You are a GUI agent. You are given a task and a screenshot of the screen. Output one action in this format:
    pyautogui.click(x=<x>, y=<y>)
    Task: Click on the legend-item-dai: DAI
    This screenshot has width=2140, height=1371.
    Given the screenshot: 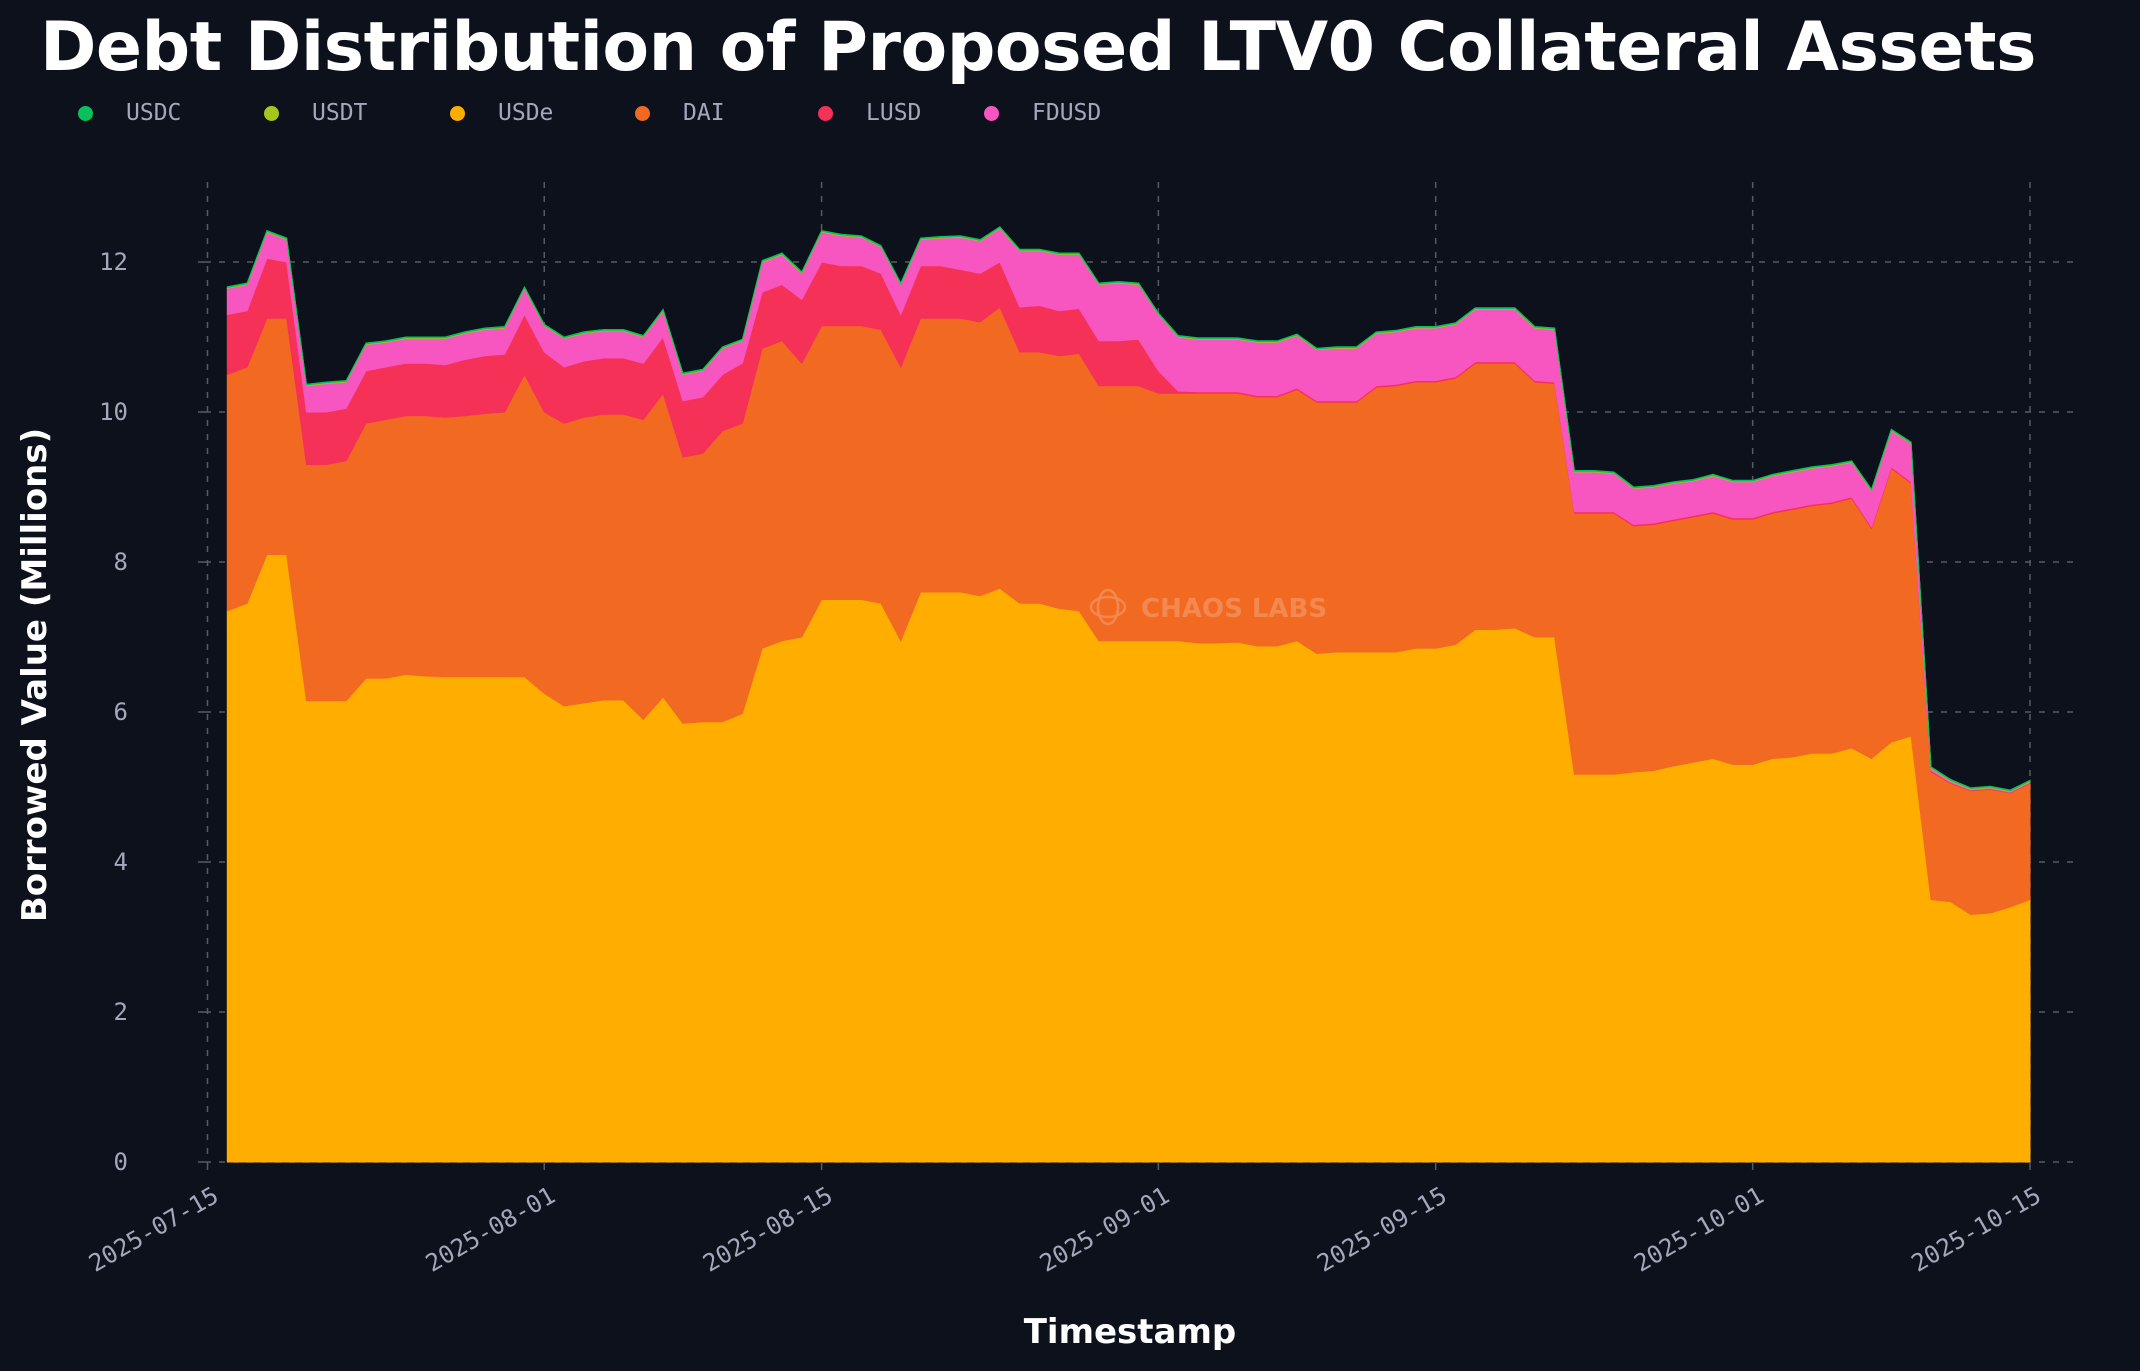 What is the action you would take?
    pyautogui.click(x=680, y=113)
    